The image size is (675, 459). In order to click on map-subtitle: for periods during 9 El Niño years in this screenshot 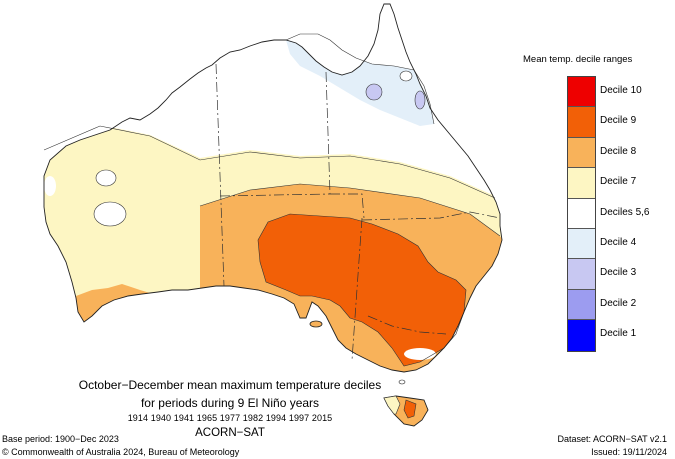, I will do `click(230, 403)`.